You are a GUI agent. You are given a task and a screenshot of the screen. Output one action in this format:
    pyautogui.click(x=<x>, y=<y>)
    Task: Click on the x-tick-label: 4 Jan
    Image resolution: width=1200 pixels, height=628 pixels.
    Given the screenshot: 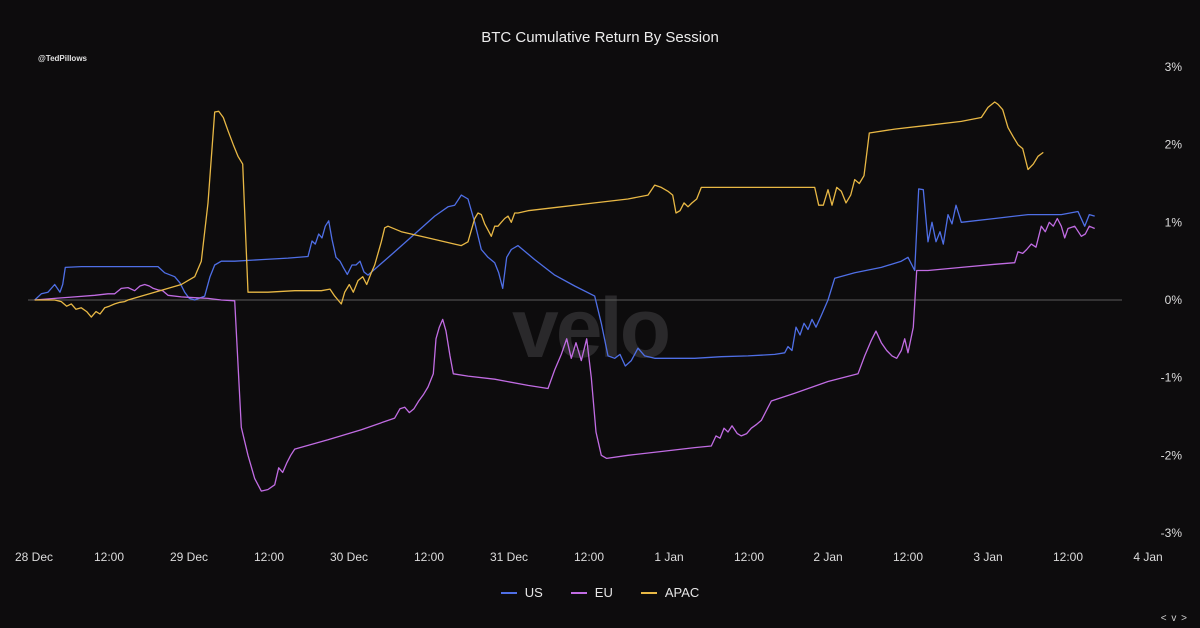 What is the action you would take?
    pyautogui.click(x=1147, y=557)
    